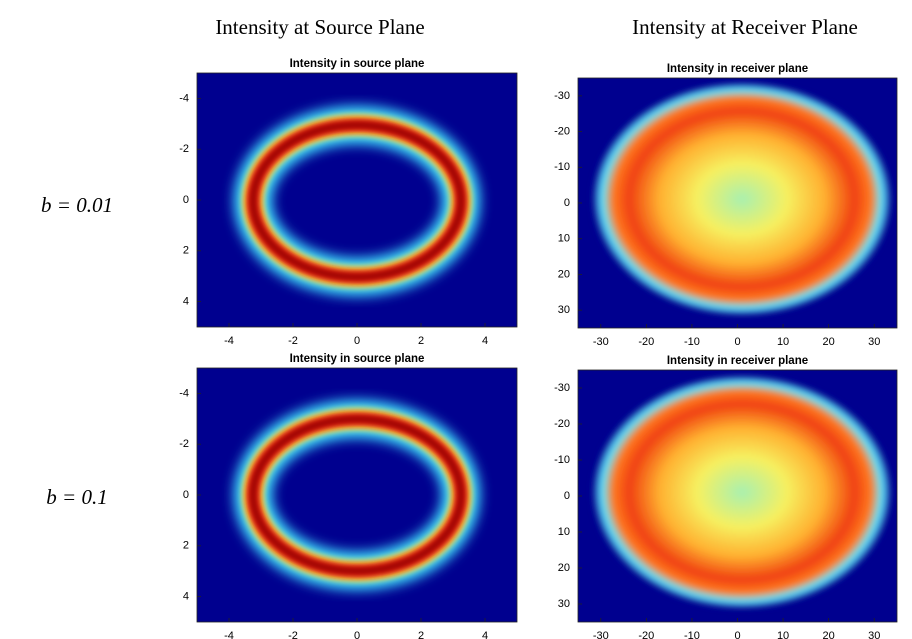  Describe the element at coordinates (319, 27) in the screenshot. I see `column-title: Intensity at Source Plane` at that location.